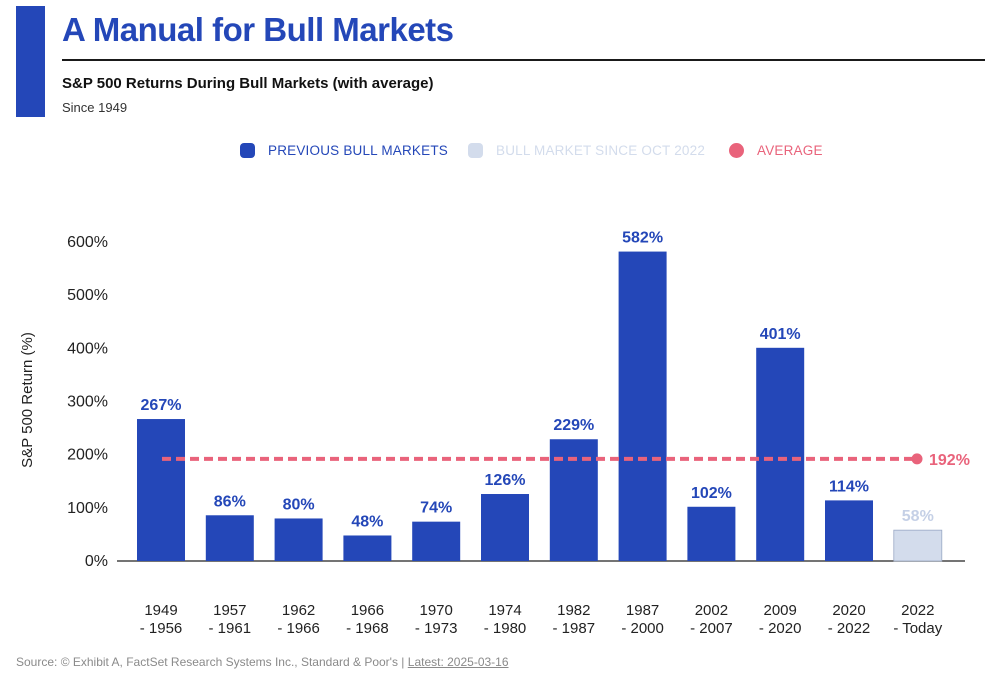  I want to click on accent-bar, so click(30, 61).